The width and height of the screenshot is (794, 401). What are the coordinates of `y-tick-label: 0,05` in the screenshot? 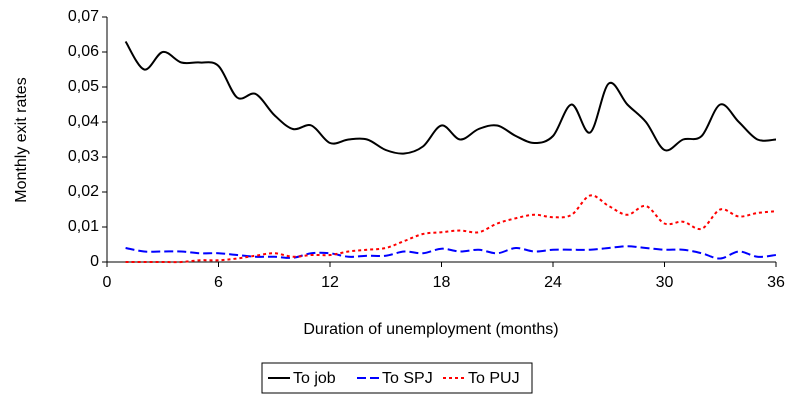 It's located at (83, 86).